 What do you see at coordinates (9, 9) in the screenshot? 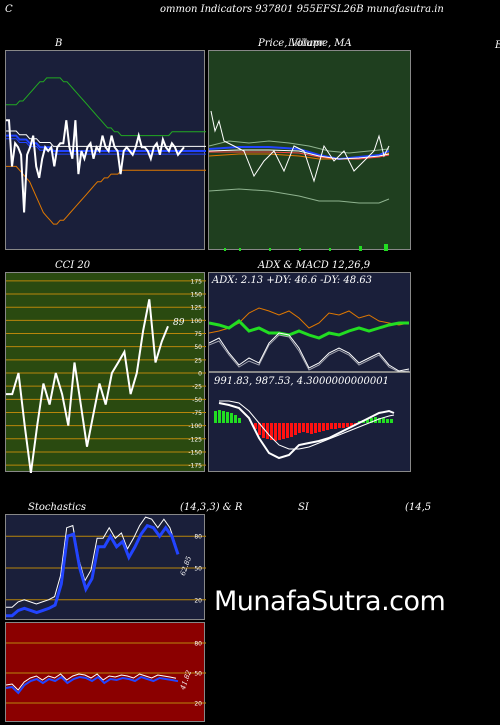
I see `header-left-letter: C` at bounding box center [9, 9].